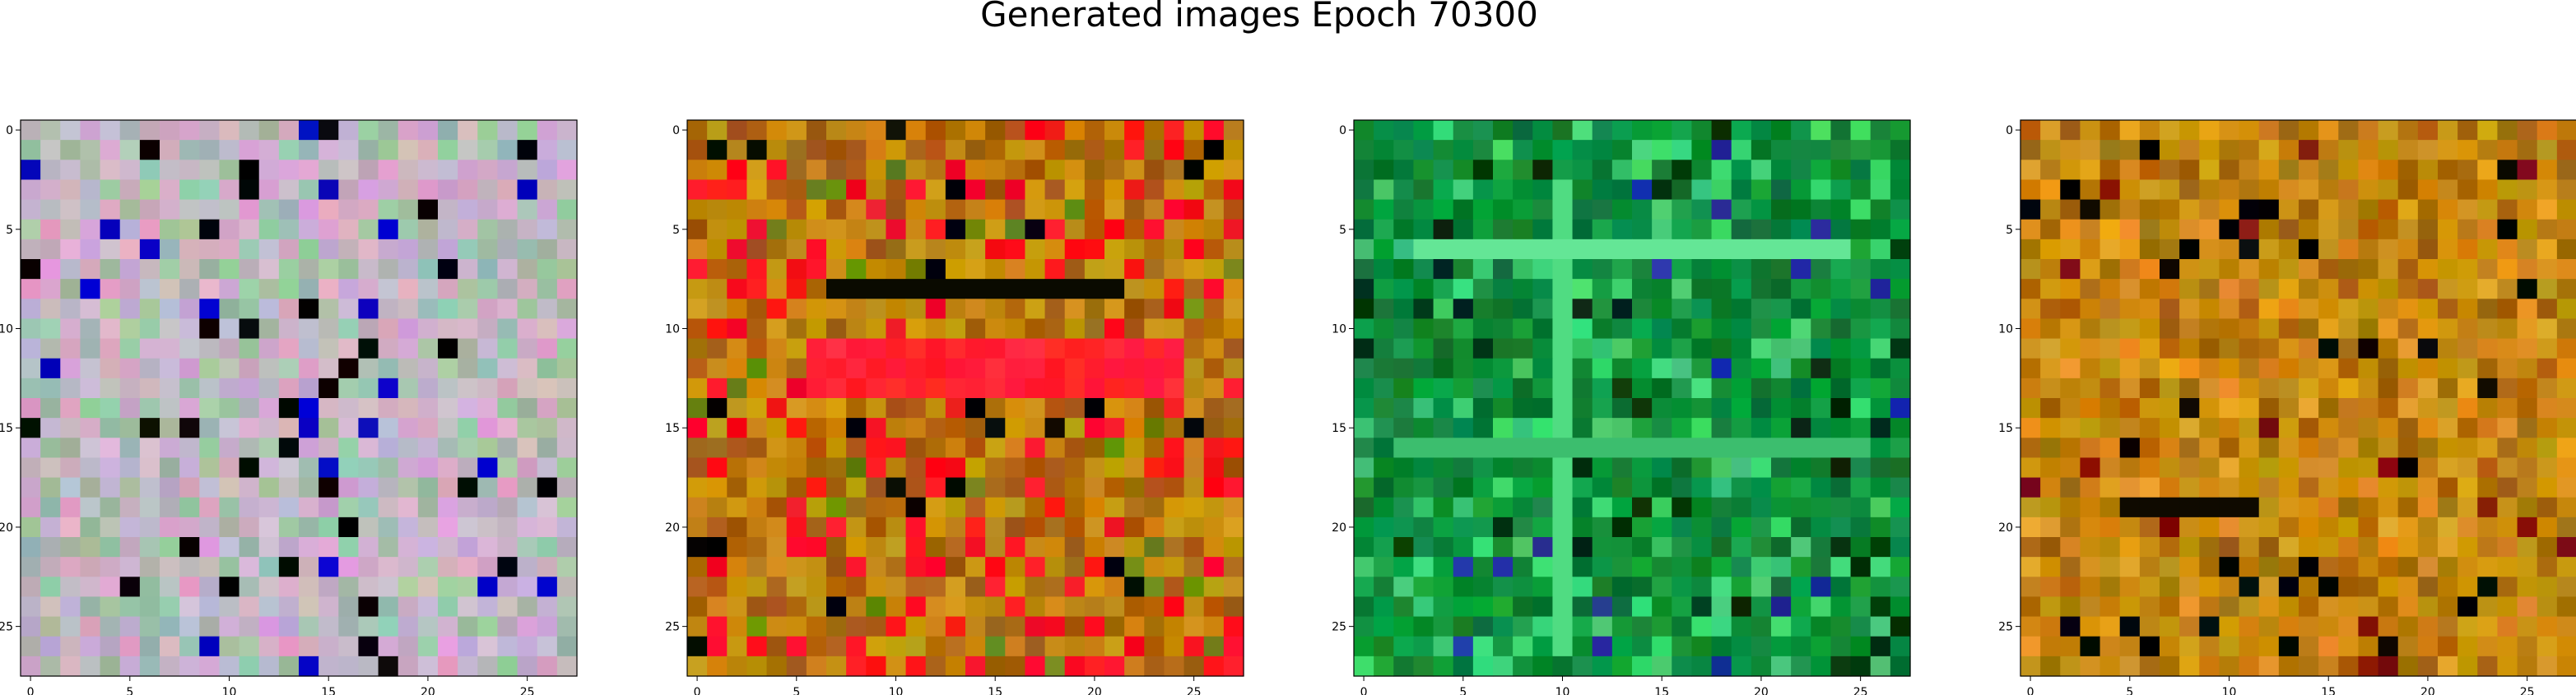  Describe the element at coordinates (1661, 690) in the screenshot. I see `x-tick-label: 15` at that location.